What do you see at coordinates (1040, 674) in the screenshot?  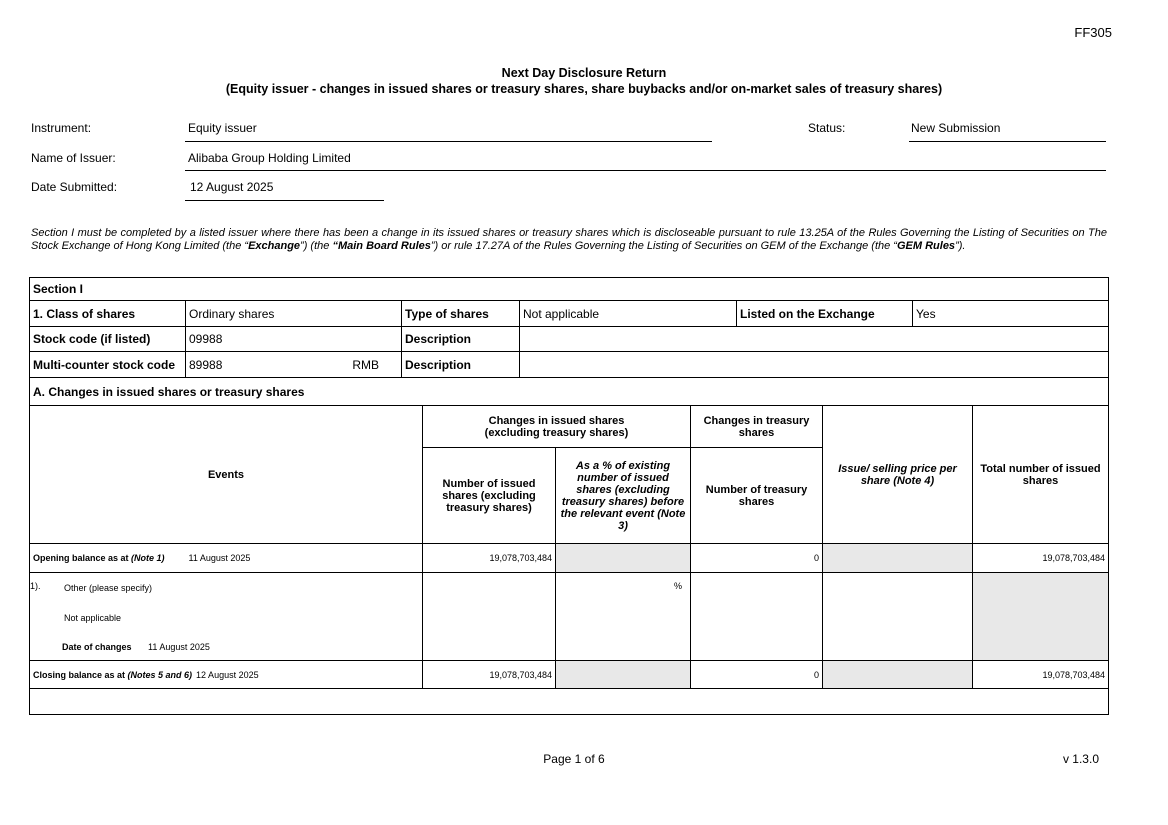 I see `closing-total: 19,078,703,484` at bounding box center [1040, 674].